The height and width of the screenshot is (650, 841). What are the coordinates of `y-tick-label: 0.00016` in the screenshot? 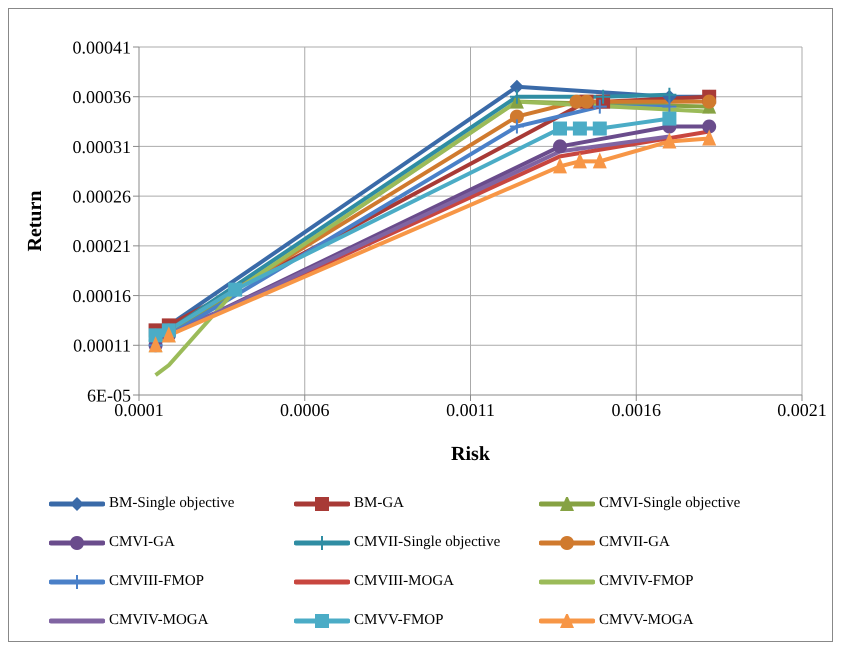 It's located at (101, 296).